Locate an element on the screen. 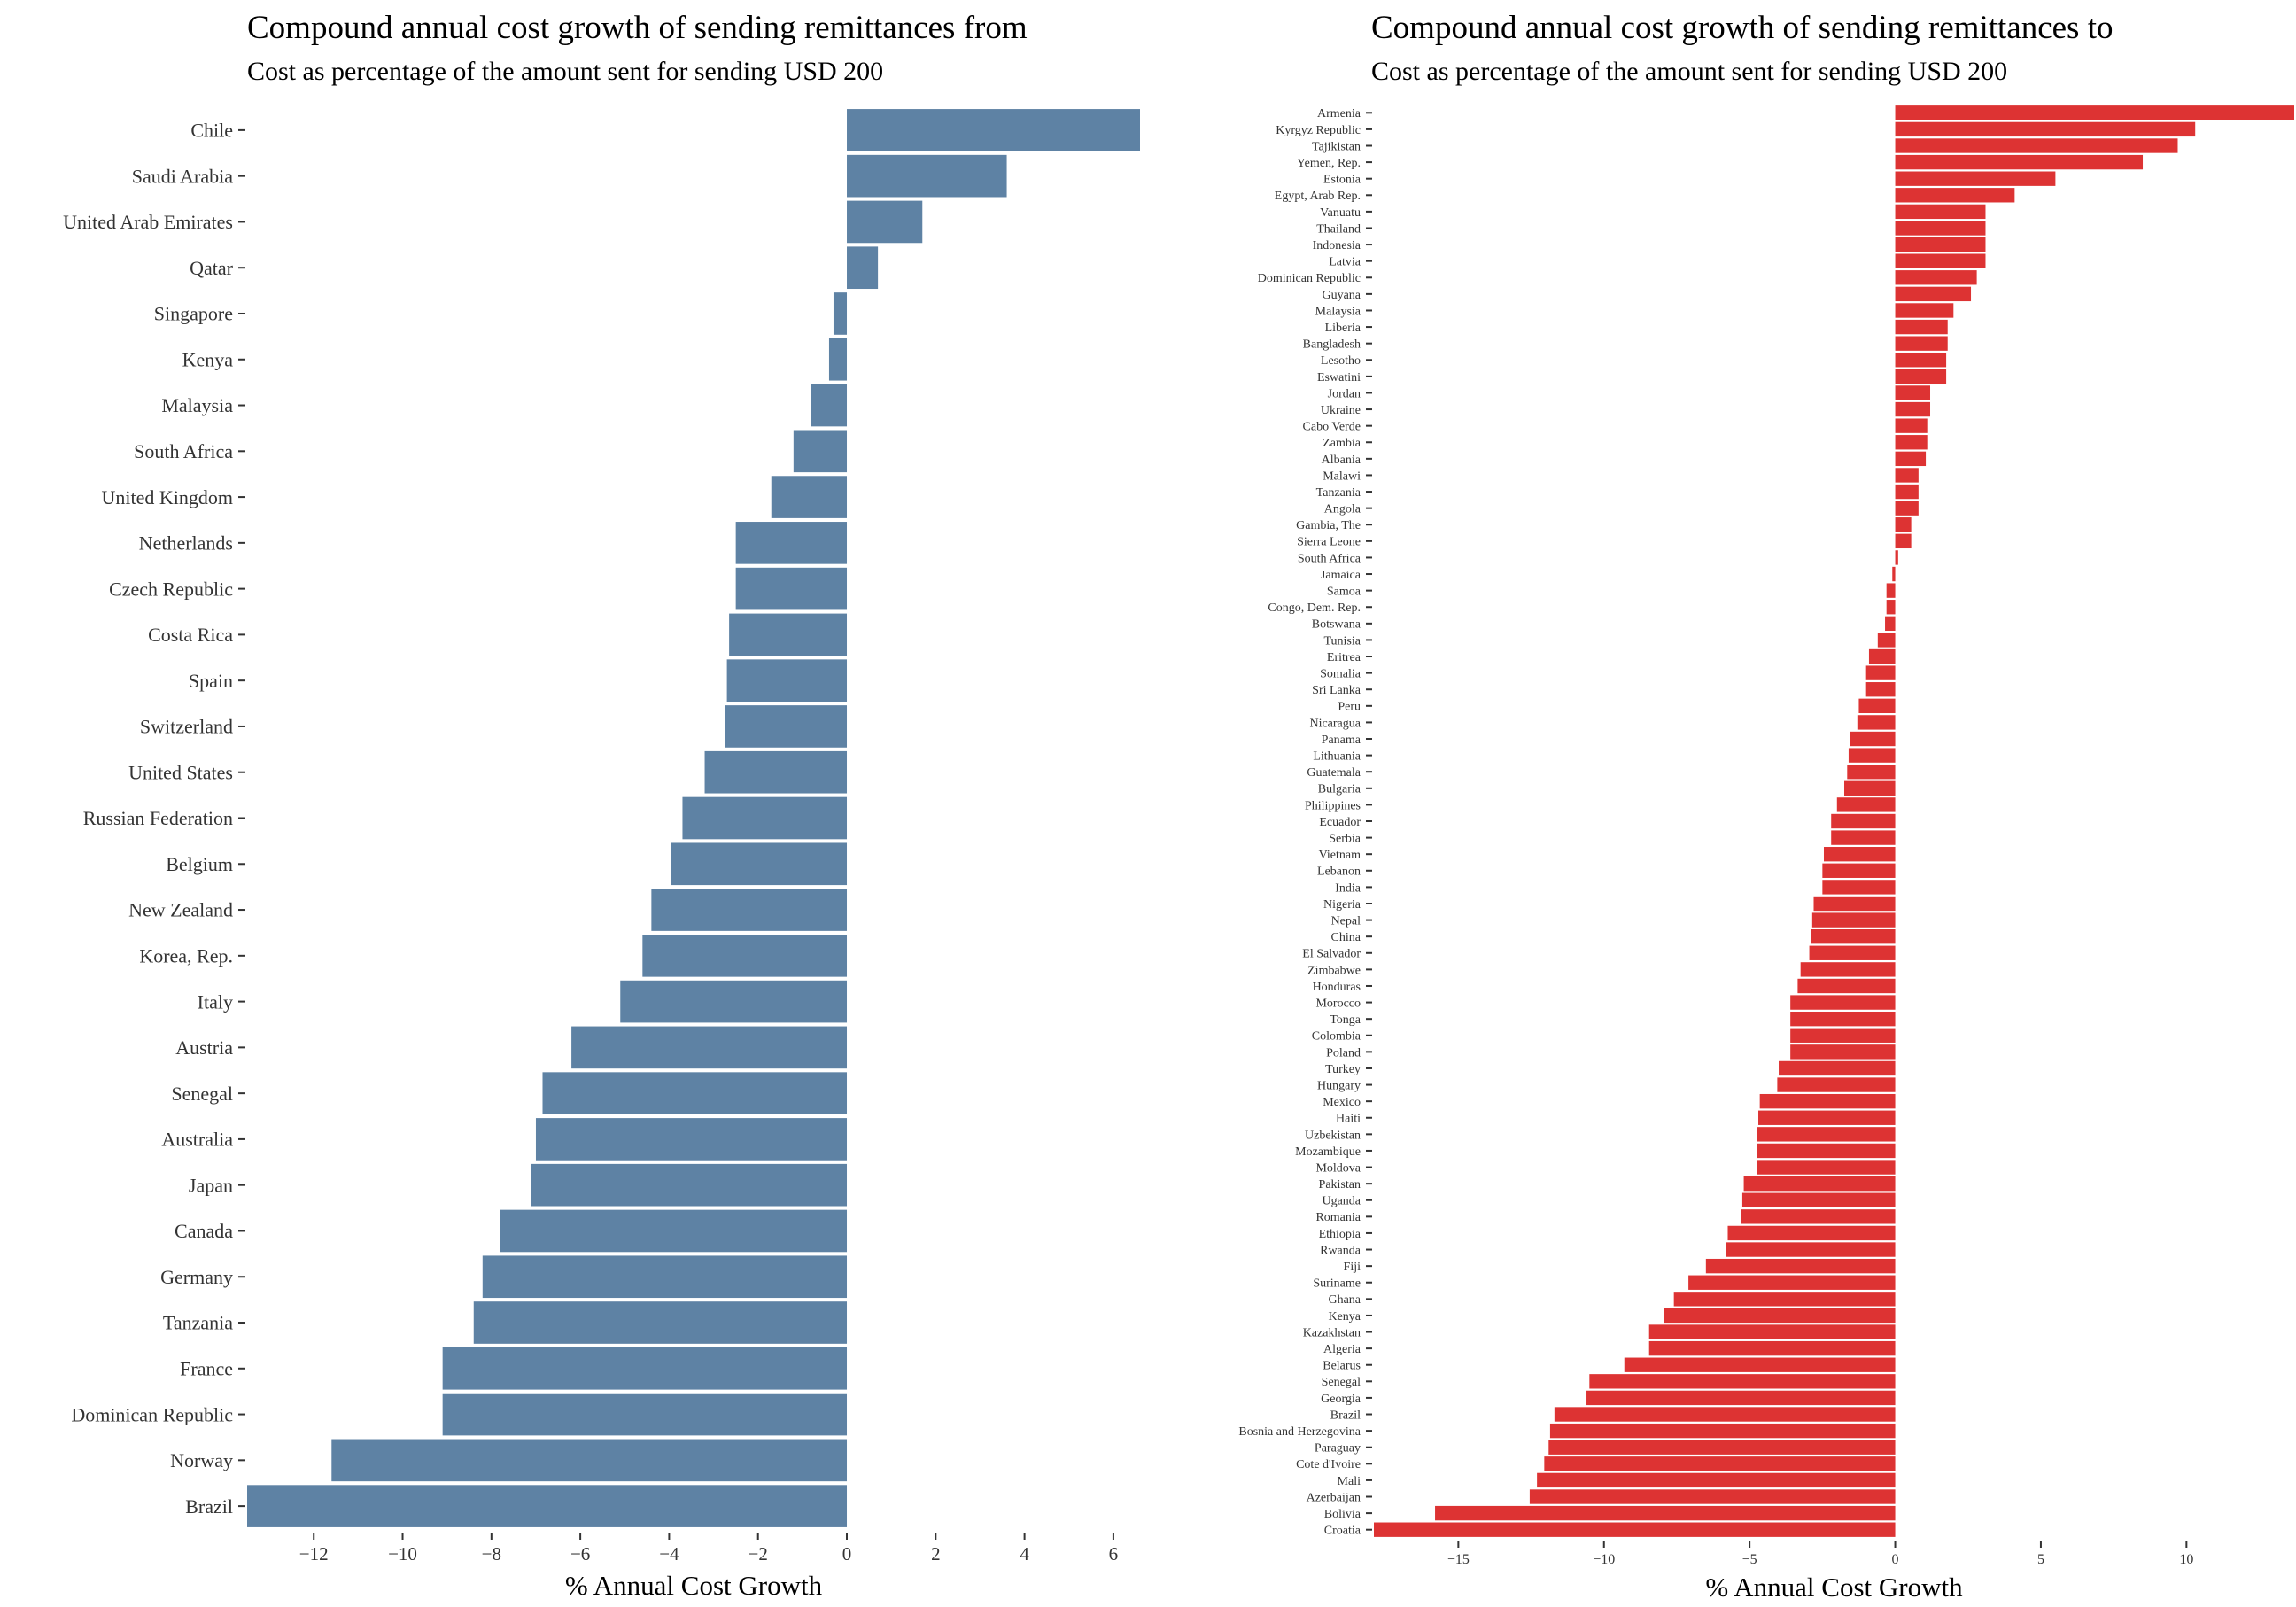  y-tick-label: Belarus is located at coordinates (1342, 1367).